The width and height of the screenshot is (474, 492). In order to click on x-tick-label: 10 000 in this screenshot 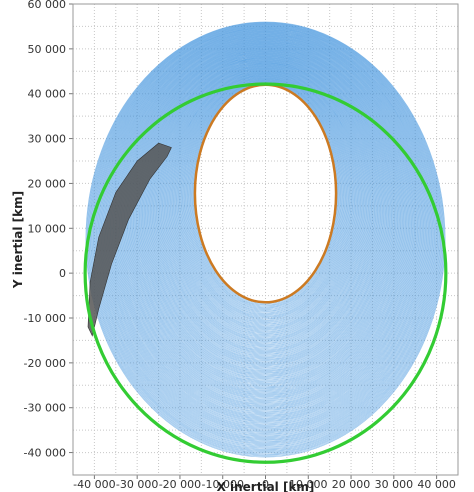, I will do `click(308, 484)`.